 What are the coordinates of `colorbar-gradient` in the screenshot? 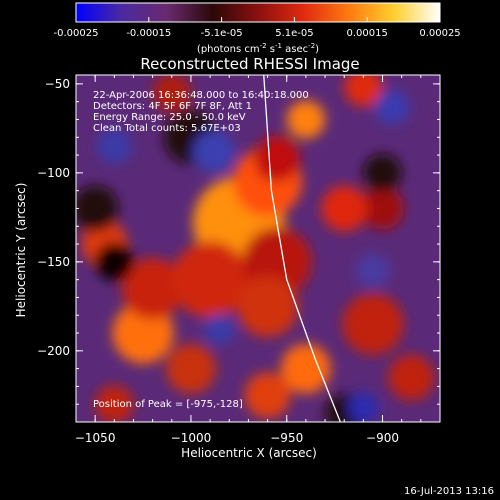 It's located at (258, 12).